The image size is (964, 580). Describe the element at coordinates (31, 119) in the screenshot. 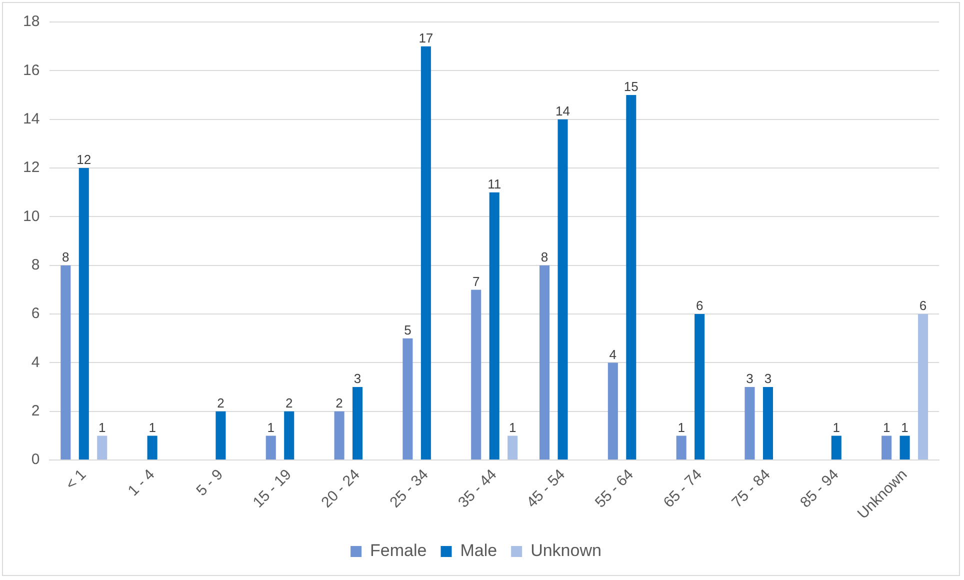

I see `y-tick-label: 14` at that location.